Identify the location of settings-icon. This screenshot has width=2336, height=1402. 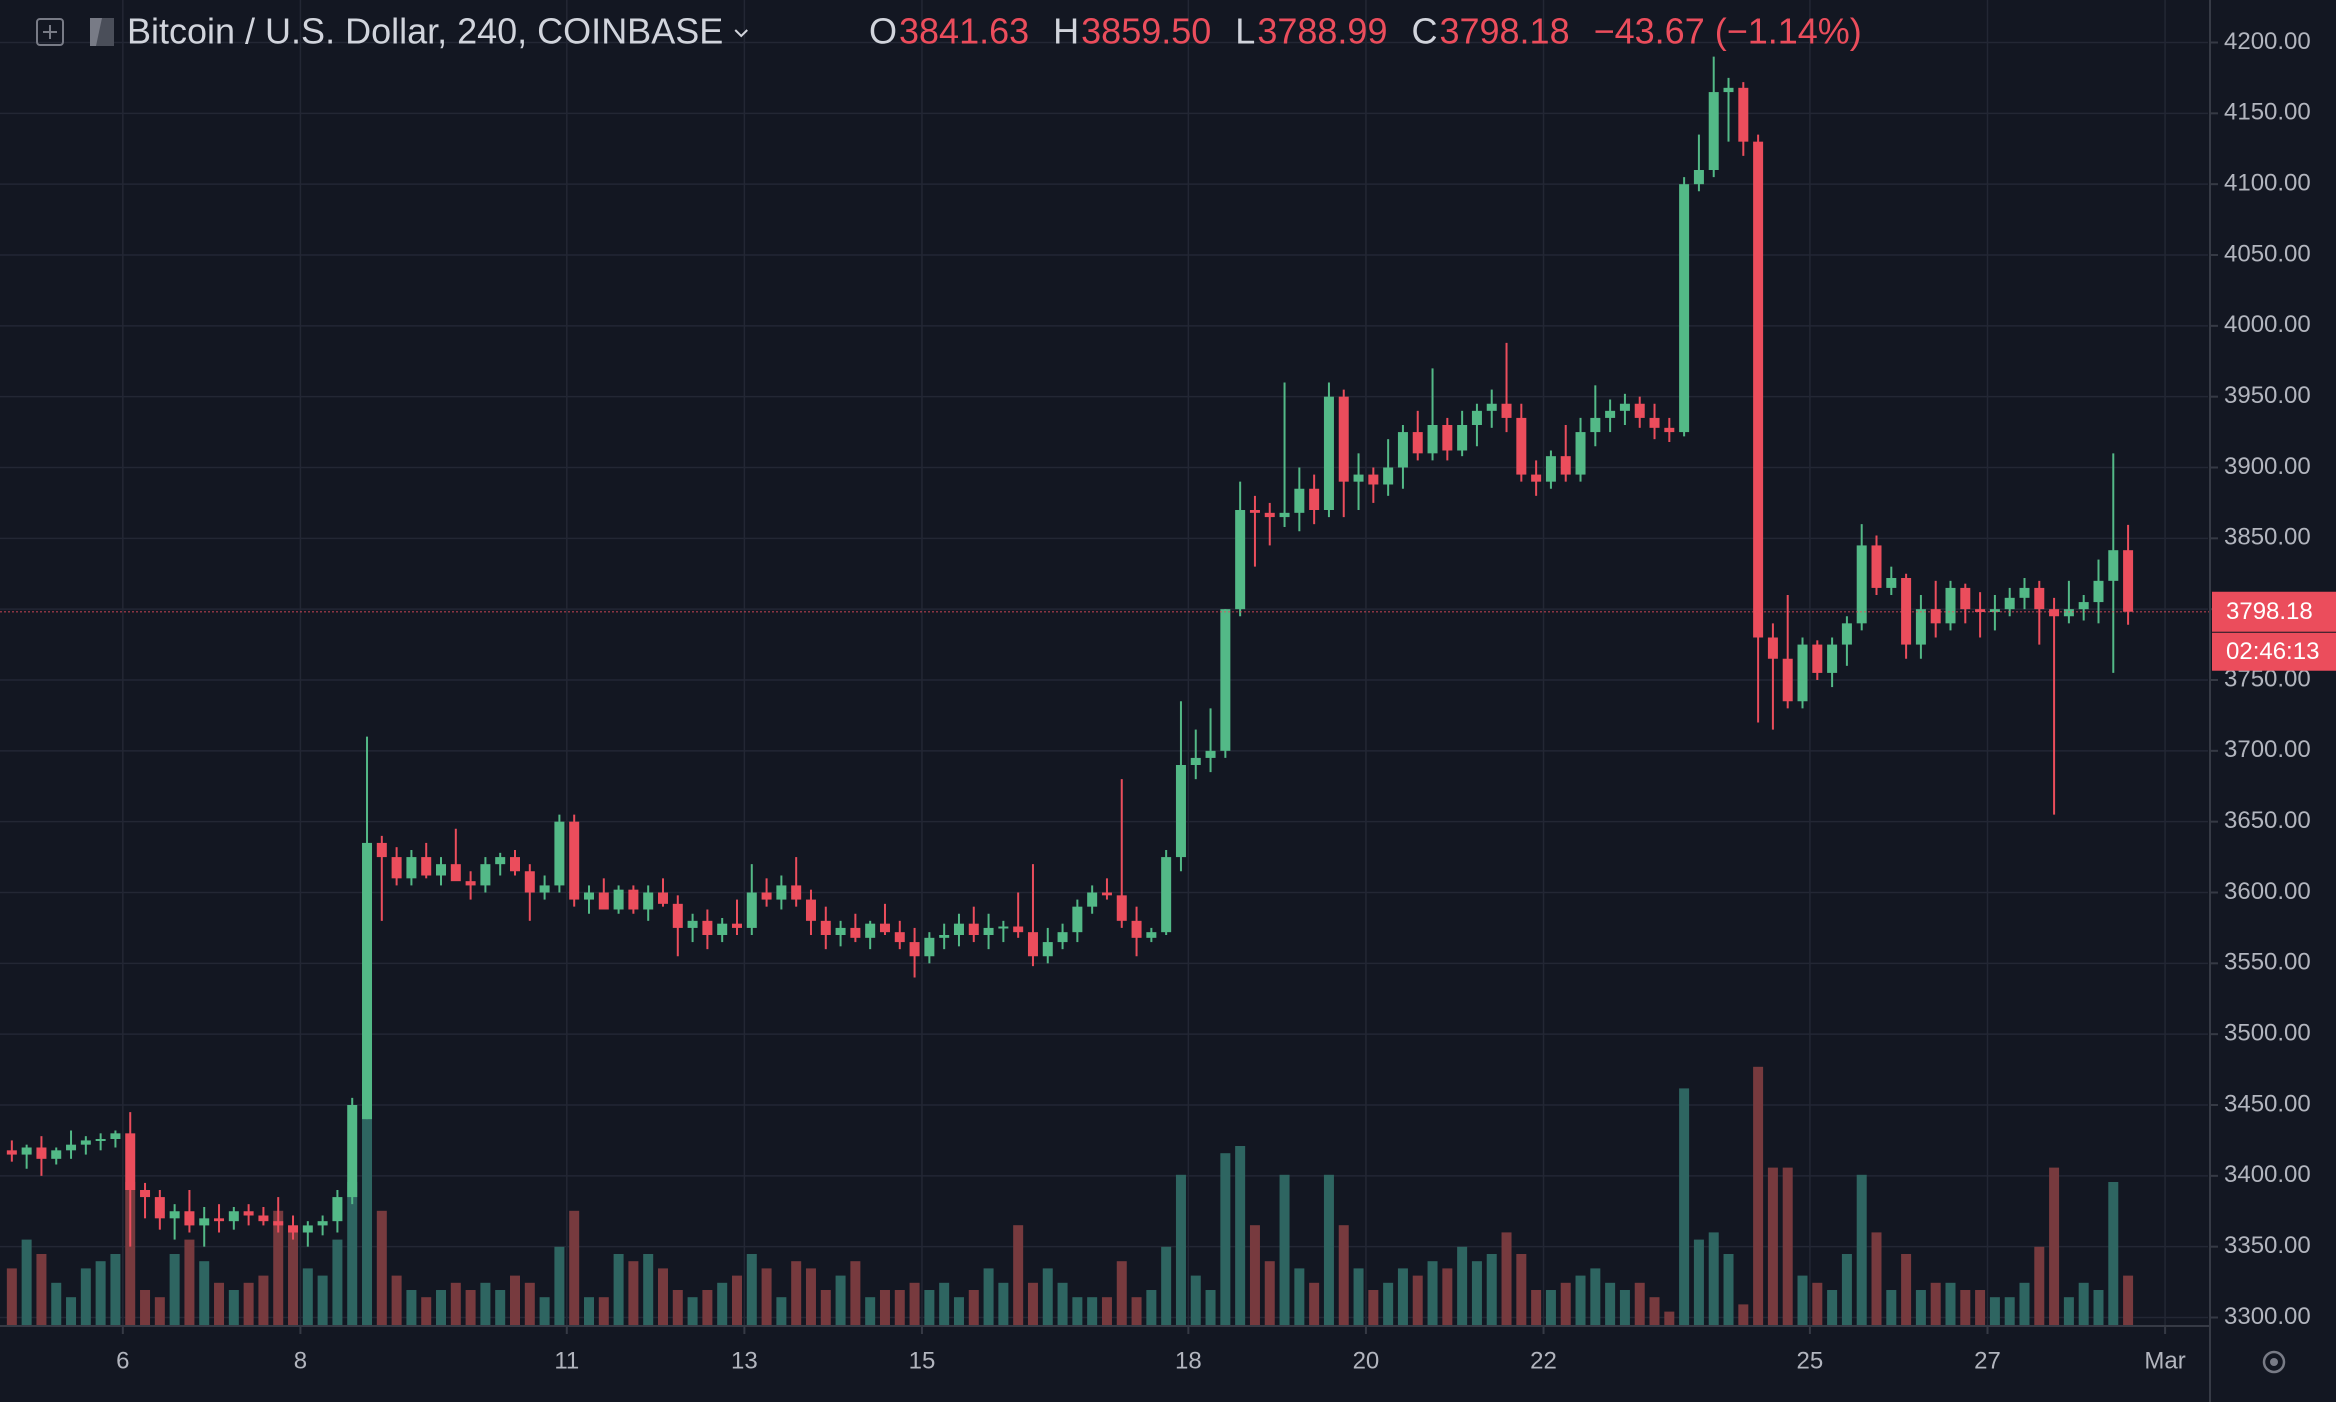
(2274, 1362).